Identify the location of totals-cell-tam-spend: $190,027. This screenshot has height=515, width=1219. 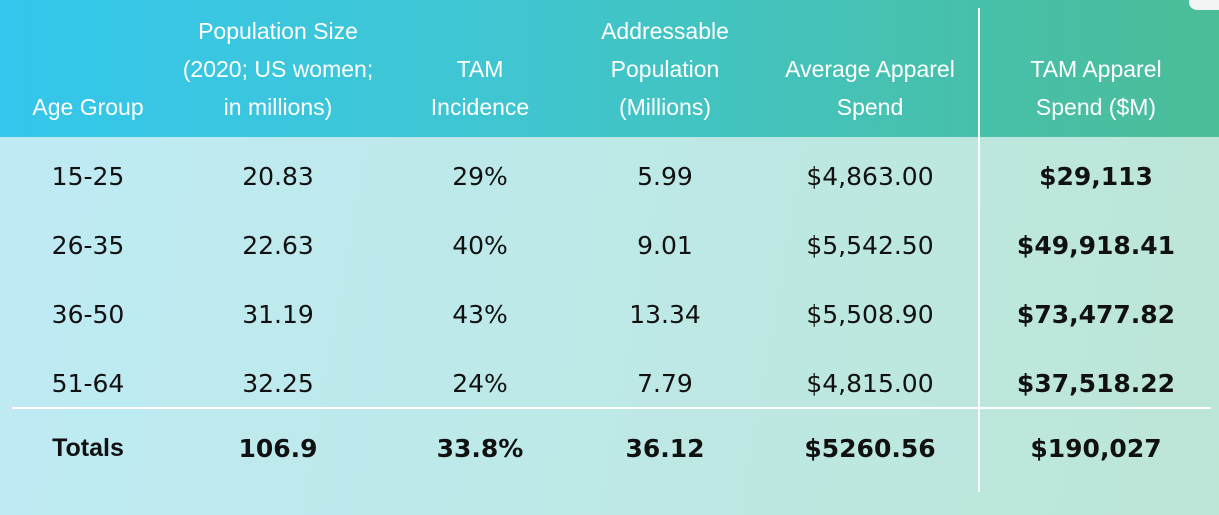
(1096, 448).